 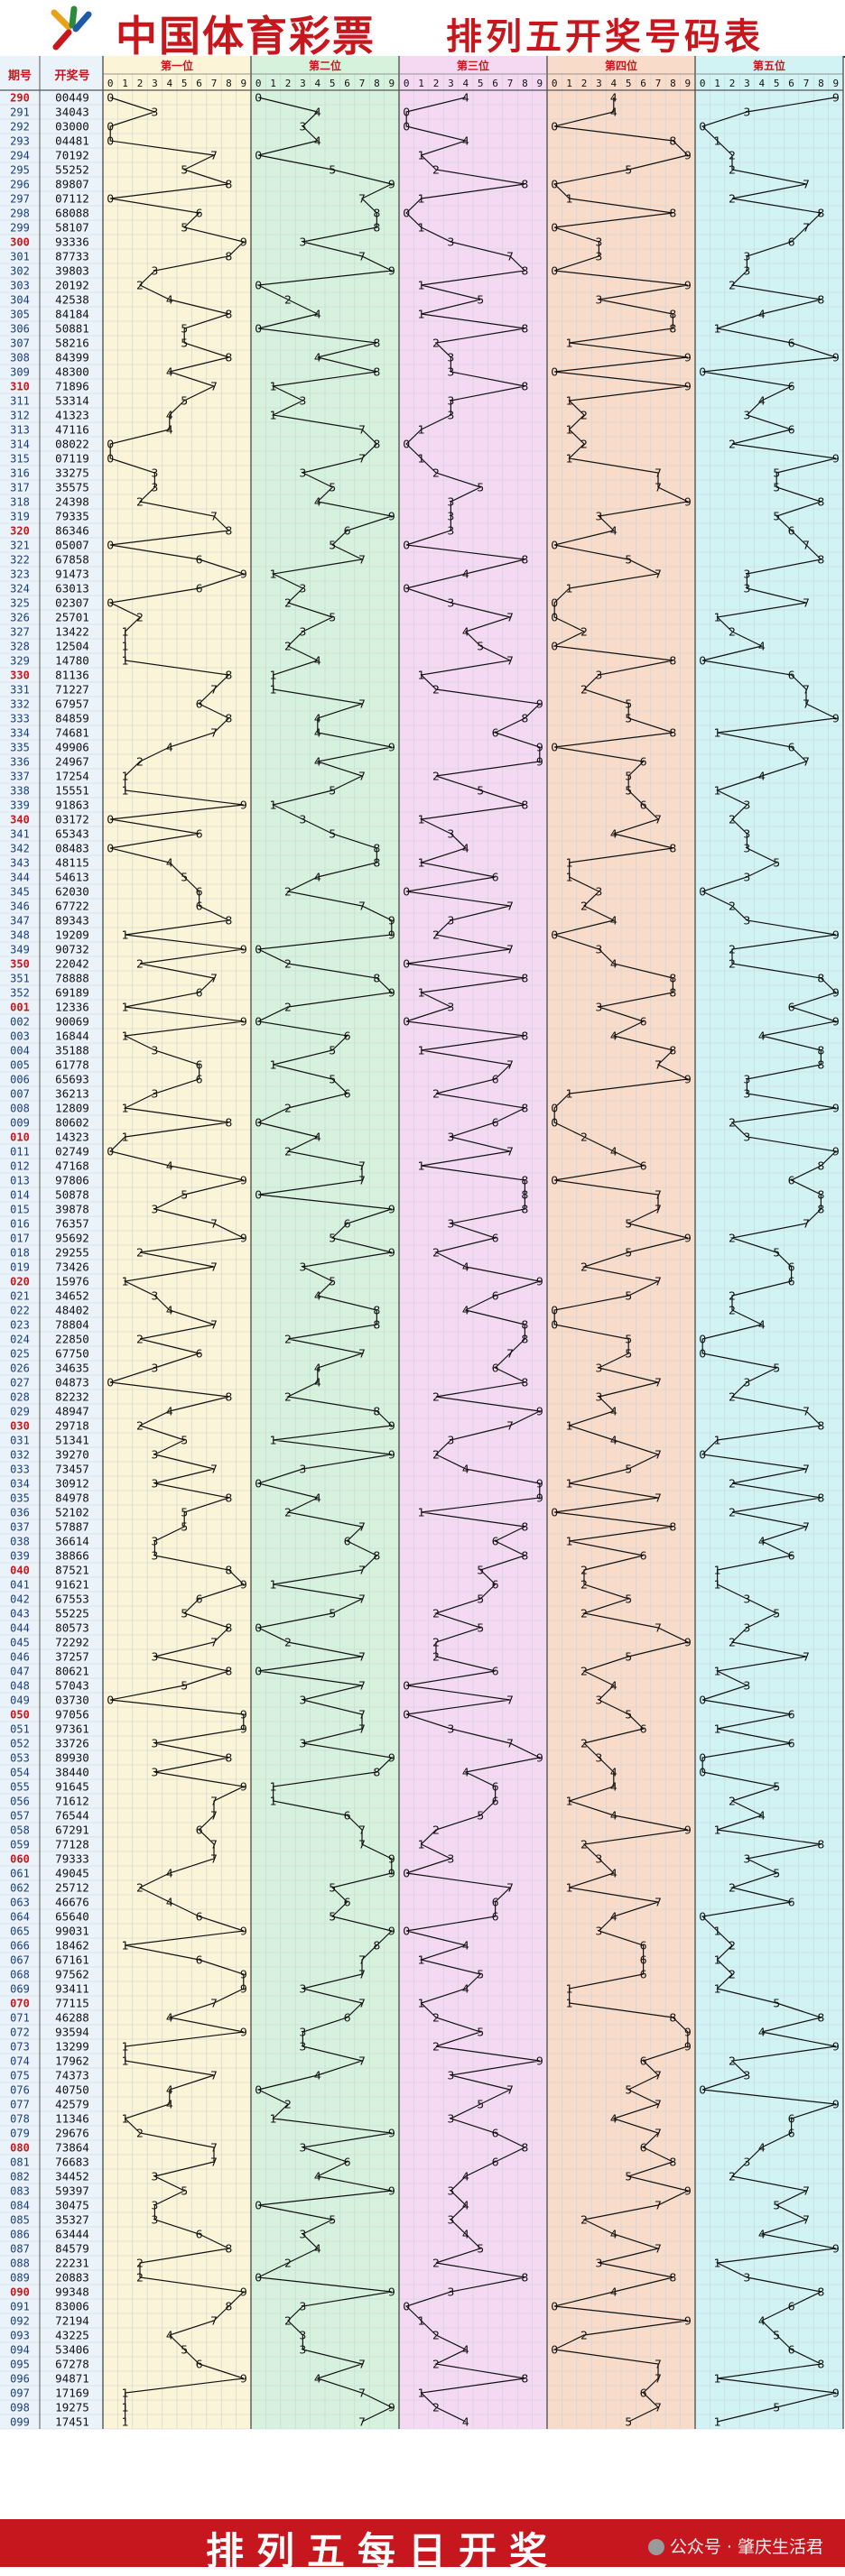 I want to click on draw-number: 74681, so click(x=72, y=733).